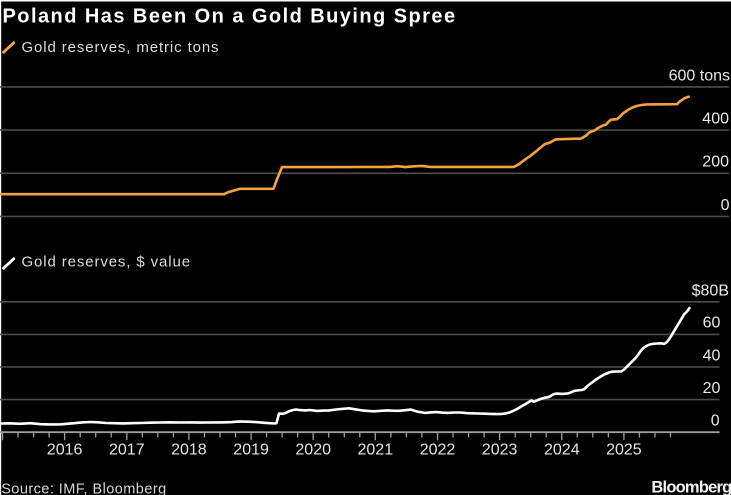  I want to click on svg-text: 2023, so click(500, 450).